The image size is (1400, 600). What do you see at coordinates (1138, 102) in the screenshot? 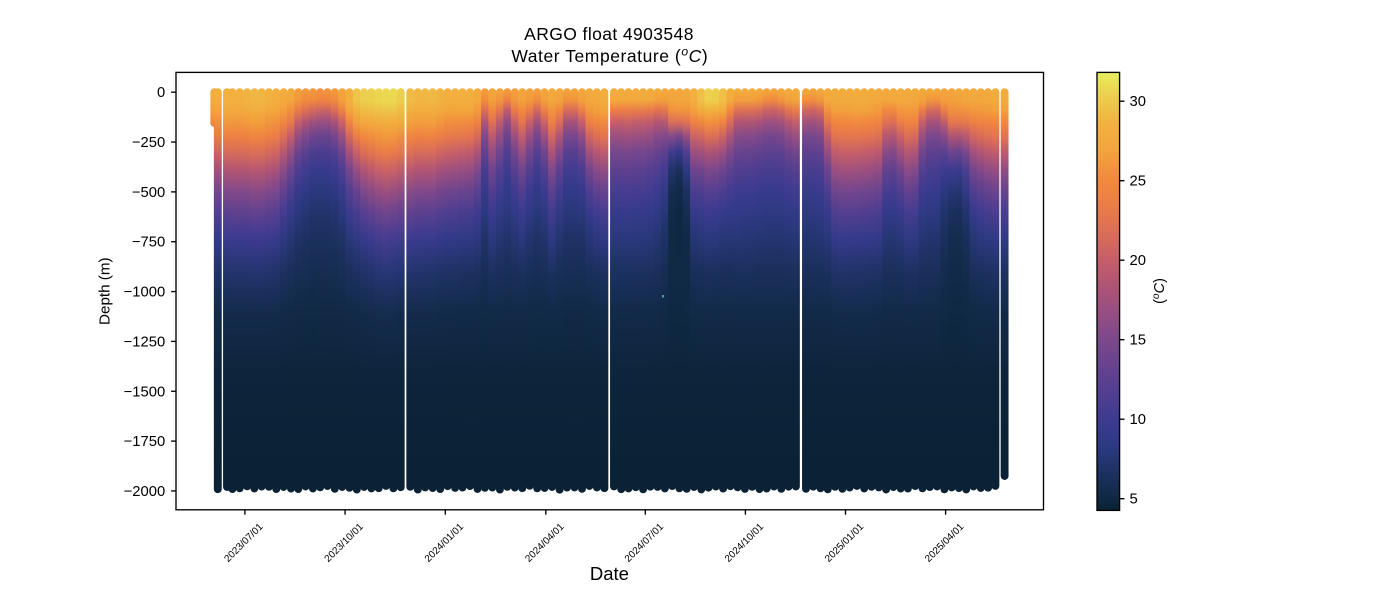
I see `svg-text: 30` at bounding box center [1138, 102].